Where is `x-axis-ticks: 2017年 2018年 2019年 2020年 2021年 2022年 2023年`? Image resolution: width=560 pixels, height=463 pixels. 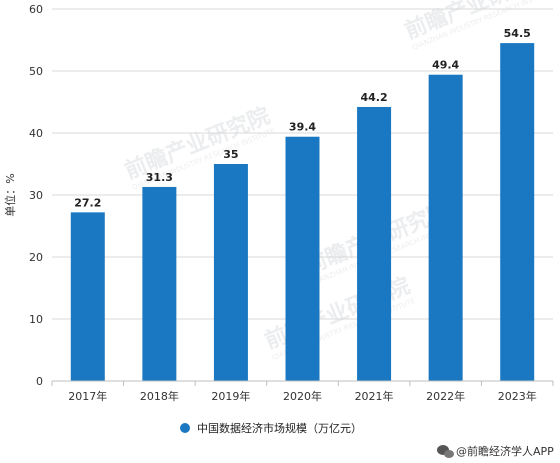 x-axis-ticks: 2017年 2018年 2019年 2020年 2021年 2022年 2023年 is located at coordinates (302, 392).